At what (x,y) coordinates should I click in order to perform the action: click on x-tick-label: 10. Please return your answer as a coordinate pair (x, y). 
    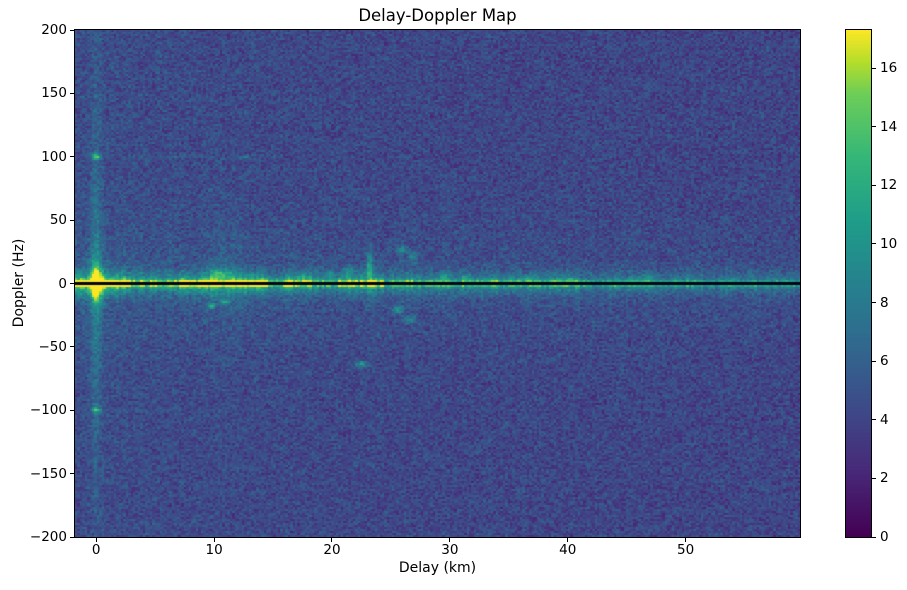
    Looking at the image, I should click on (214, 550).